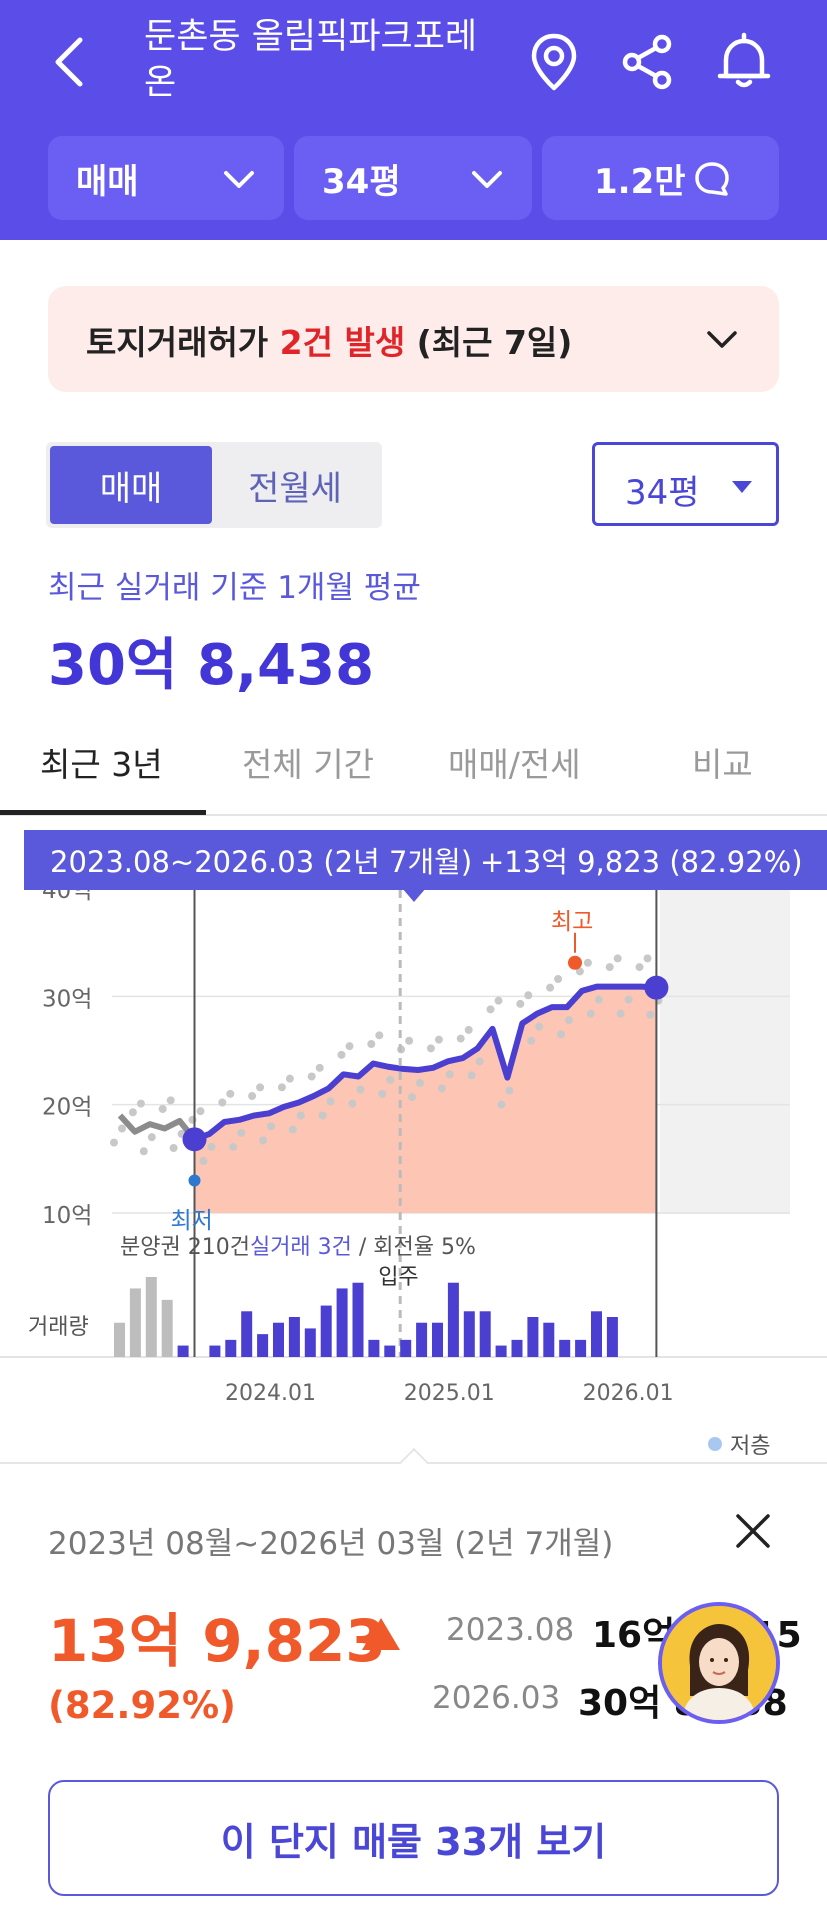  I want to click on assistant-avatar, so click(719, 1663).